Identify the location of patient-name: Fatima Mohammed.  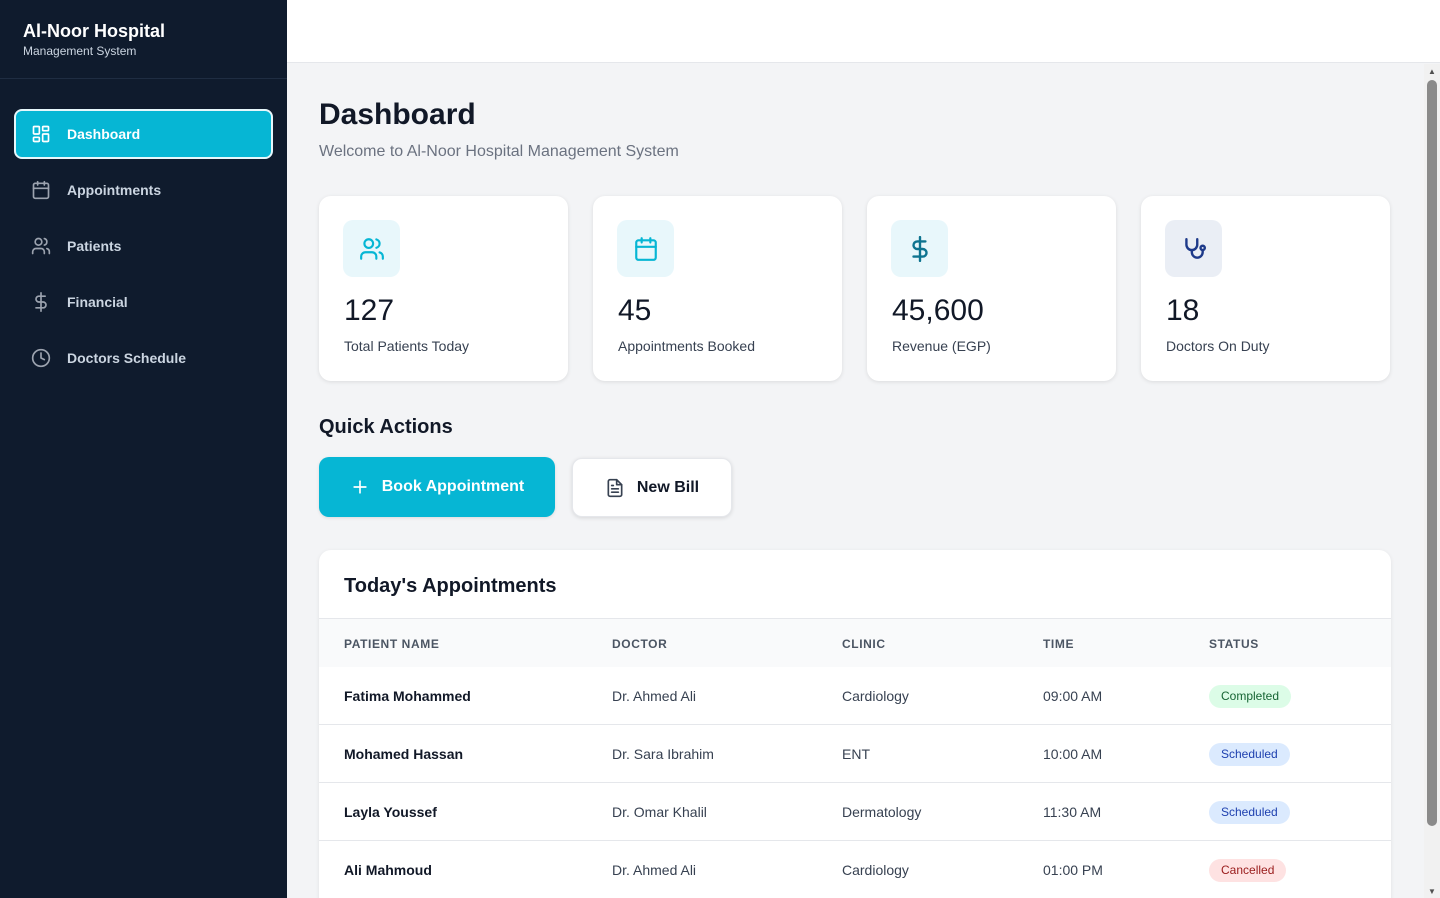
(407, 696).